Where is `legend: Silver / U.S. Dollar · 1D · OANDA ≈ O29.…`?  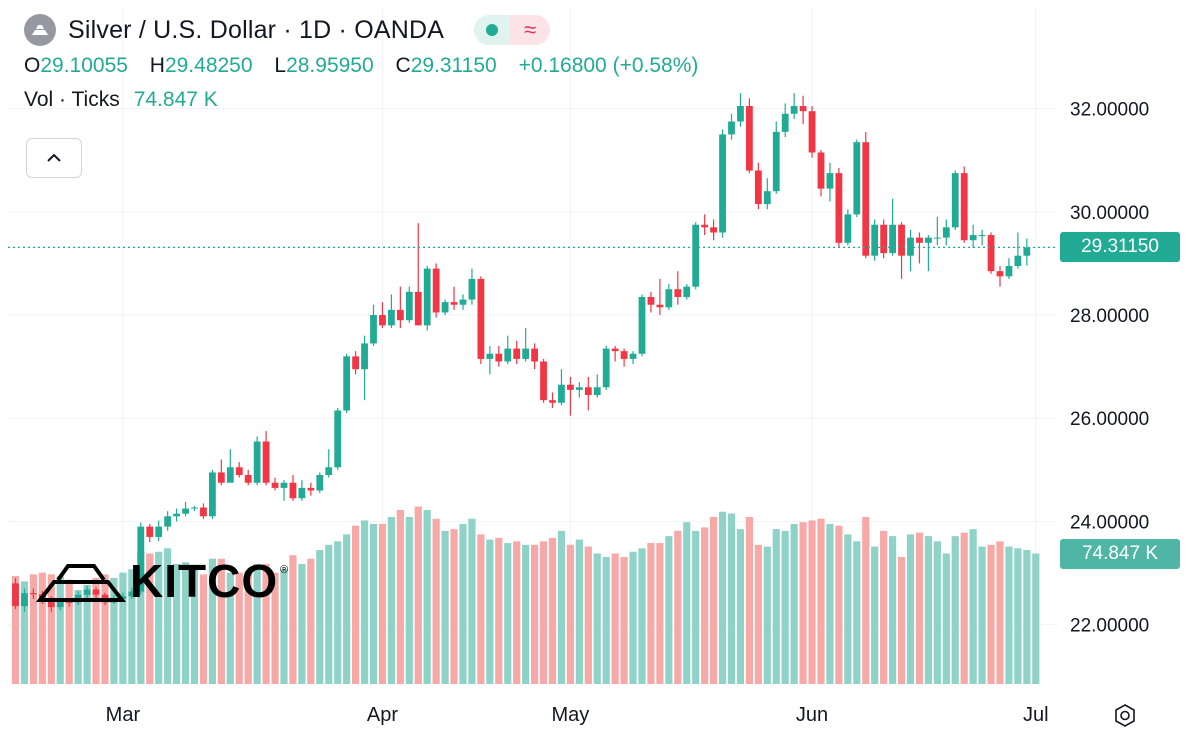 legend: Silver / U.S. Dollar · 1D · OANDA ≈ O29.… is located at coordinates (369, 62).